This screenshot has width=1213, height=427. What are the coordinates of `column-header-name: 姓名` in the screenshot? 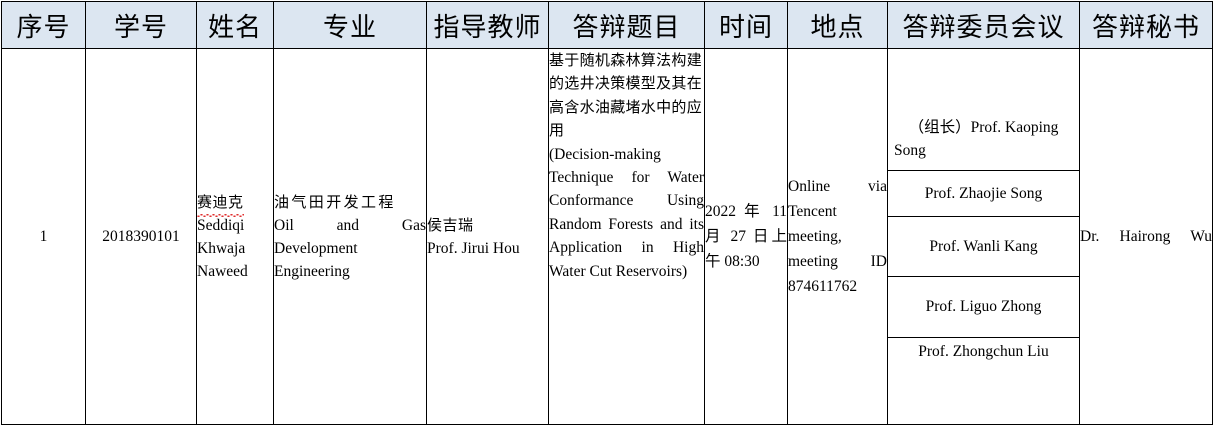 It's located at (235, 25).